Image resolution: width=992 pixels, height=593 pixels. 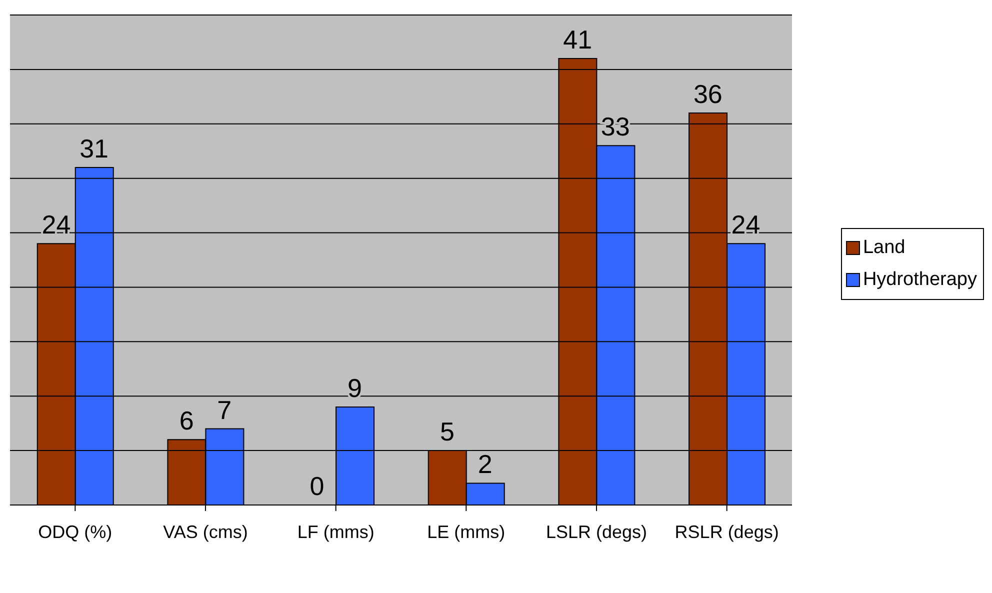 What do you see at coordinates (447, 431) in the screenshot?
I see `data-label: 5` at bounding box center [447, 431].